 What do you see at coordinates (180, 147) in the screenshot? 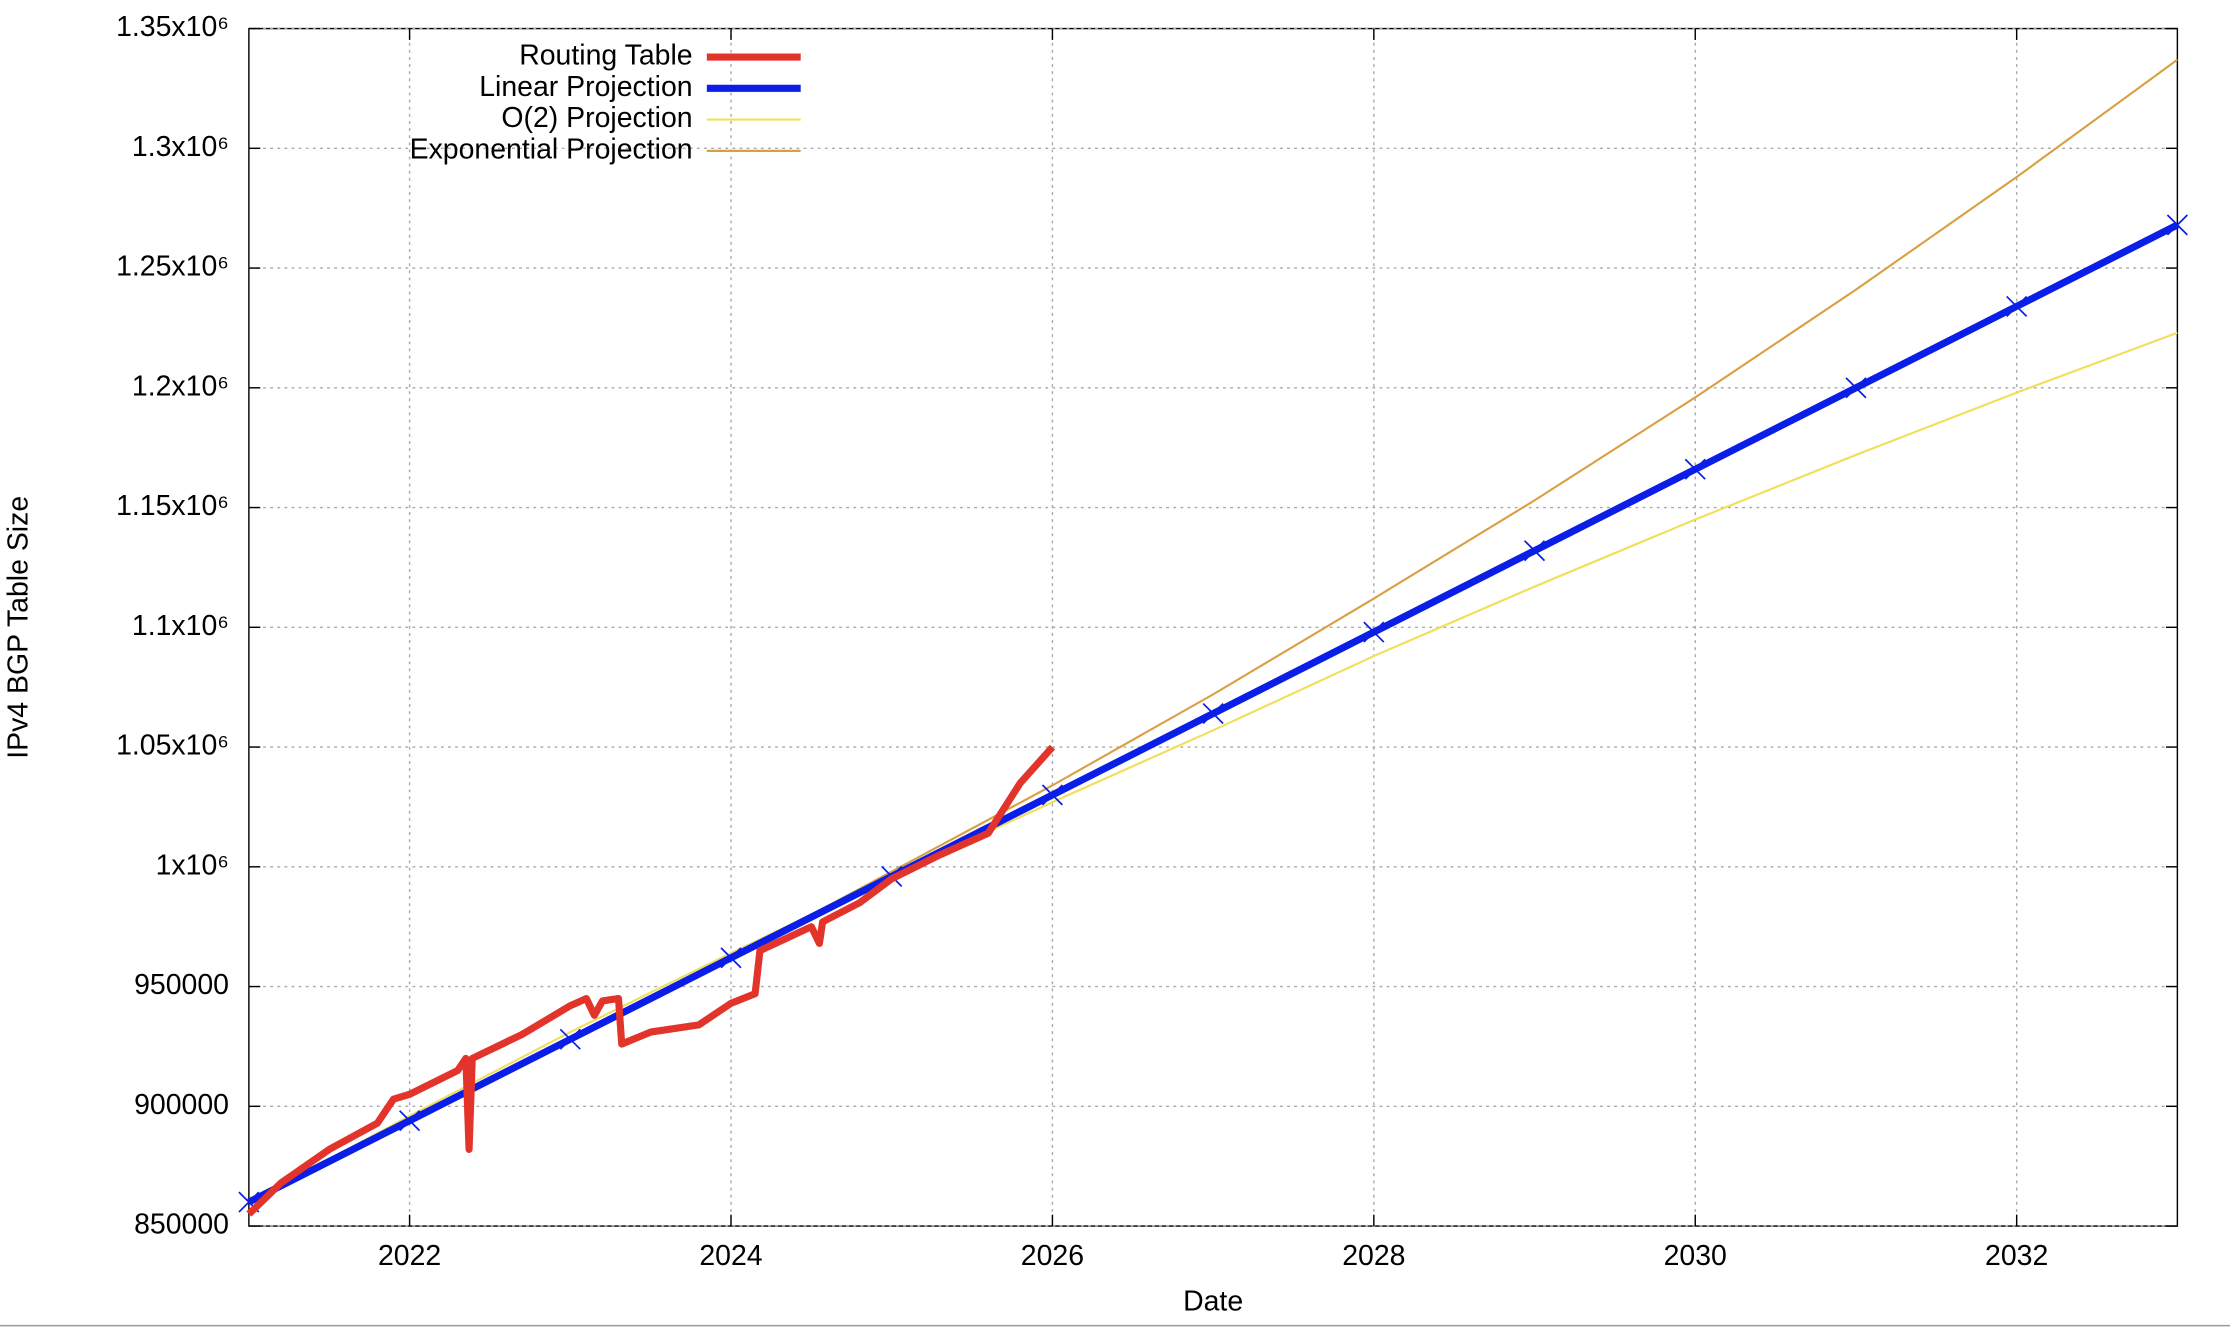
I see `y-tick-label: 1.3x10⁶` at bounding box center [180, 147].